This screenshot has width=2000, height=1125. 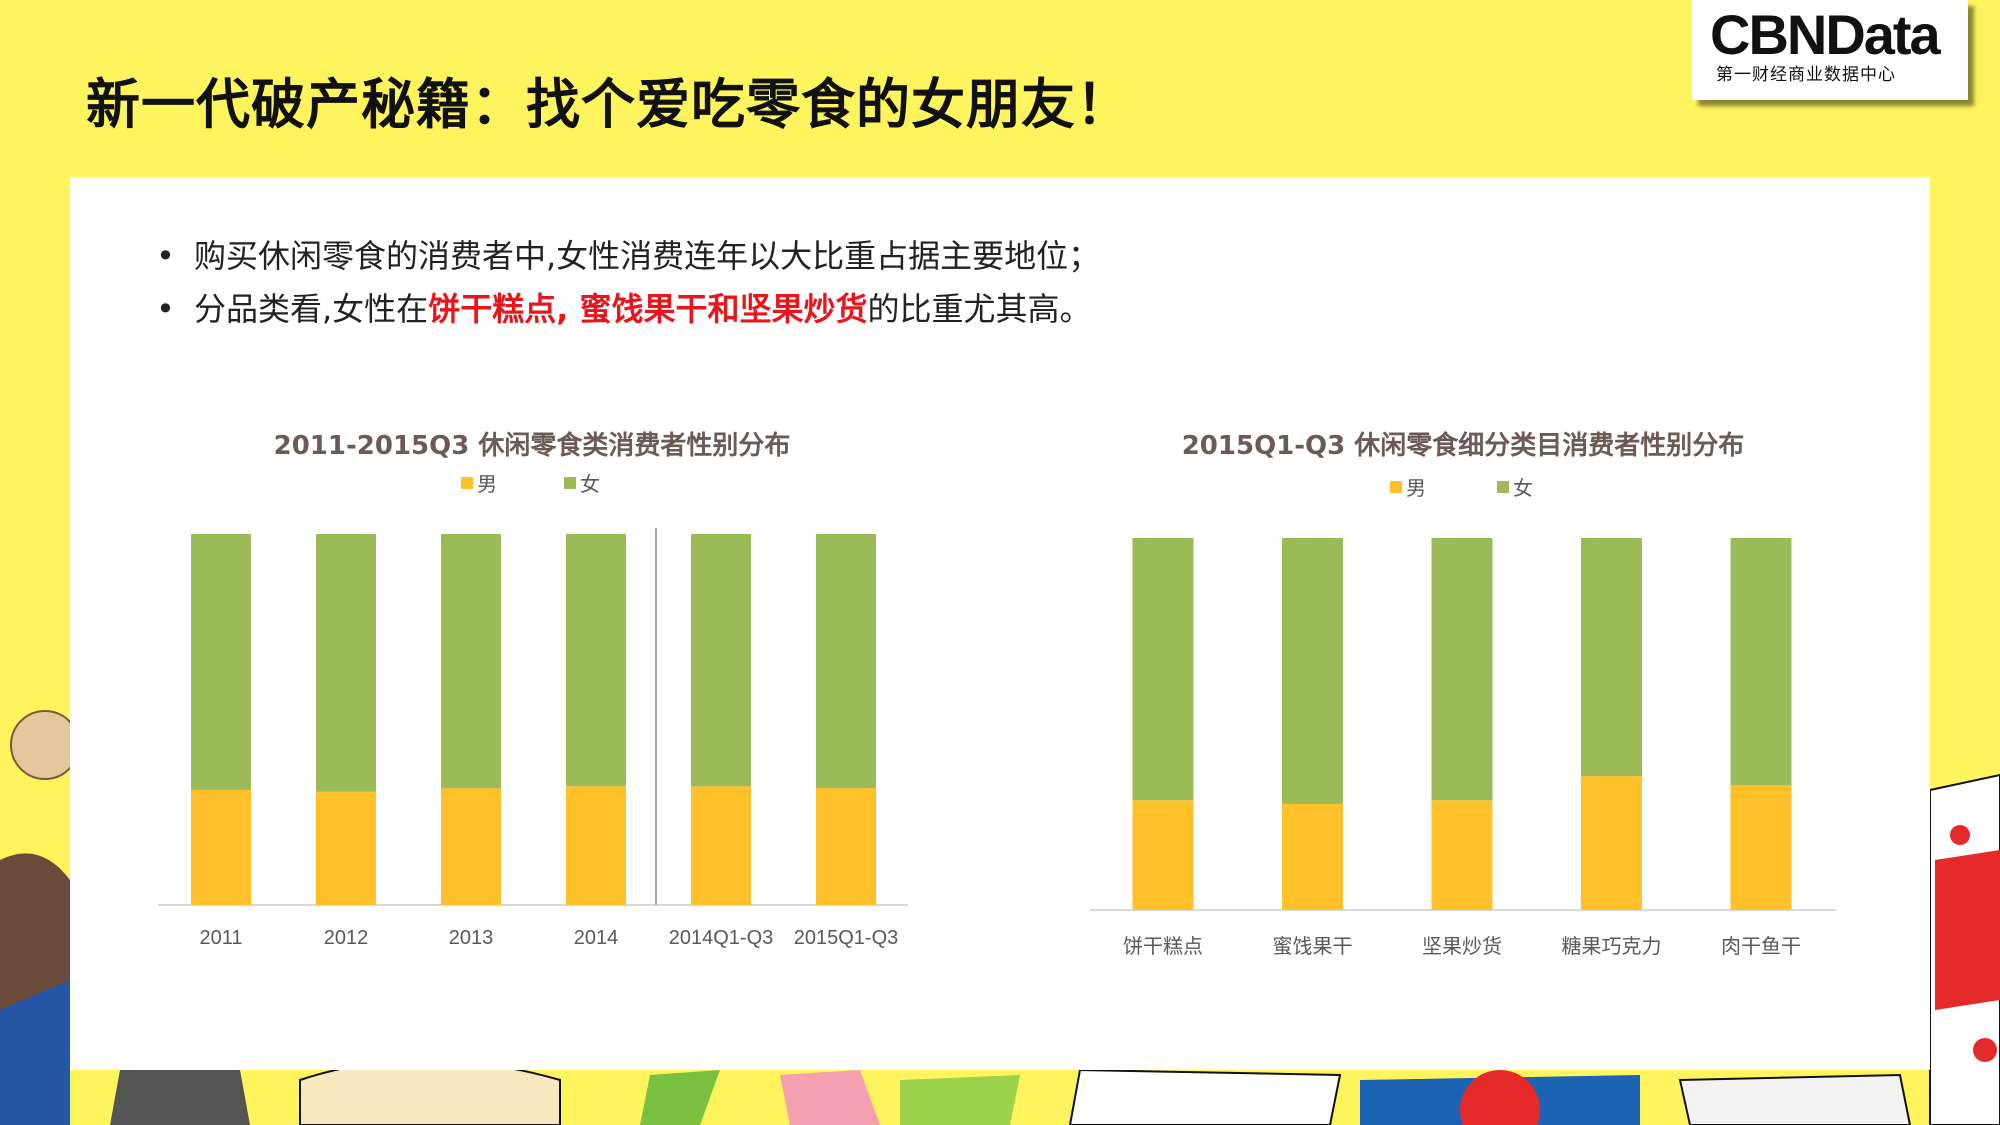 What do you see at coordinates (979, 309) in the screenshot?
I see `bullet-text: 的比重尤其高。` at bounding box center [979, 309].